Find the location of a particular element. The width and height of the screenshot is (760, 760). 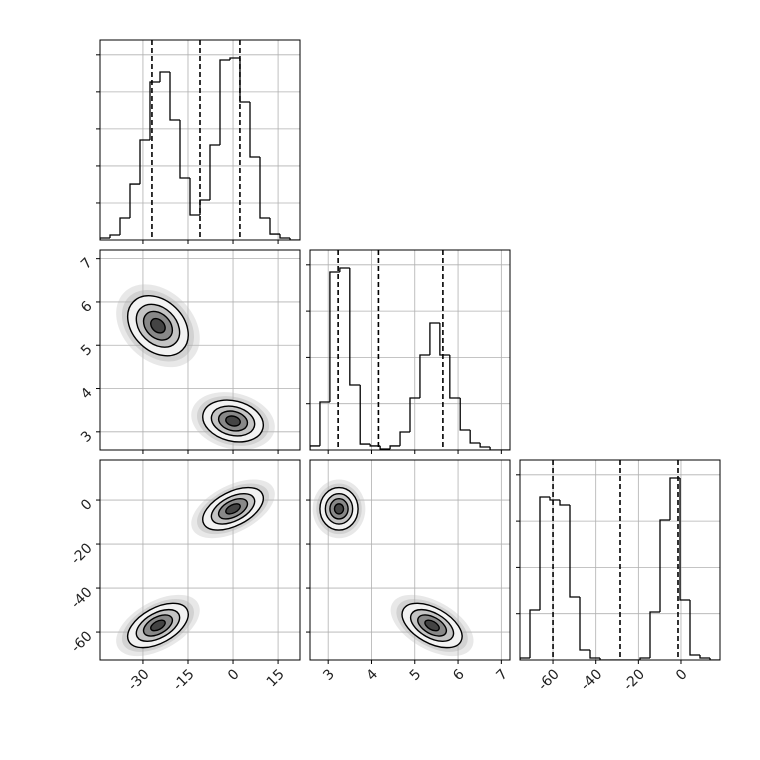

y-tick-label: -40 is located at coordinates (81, 597).